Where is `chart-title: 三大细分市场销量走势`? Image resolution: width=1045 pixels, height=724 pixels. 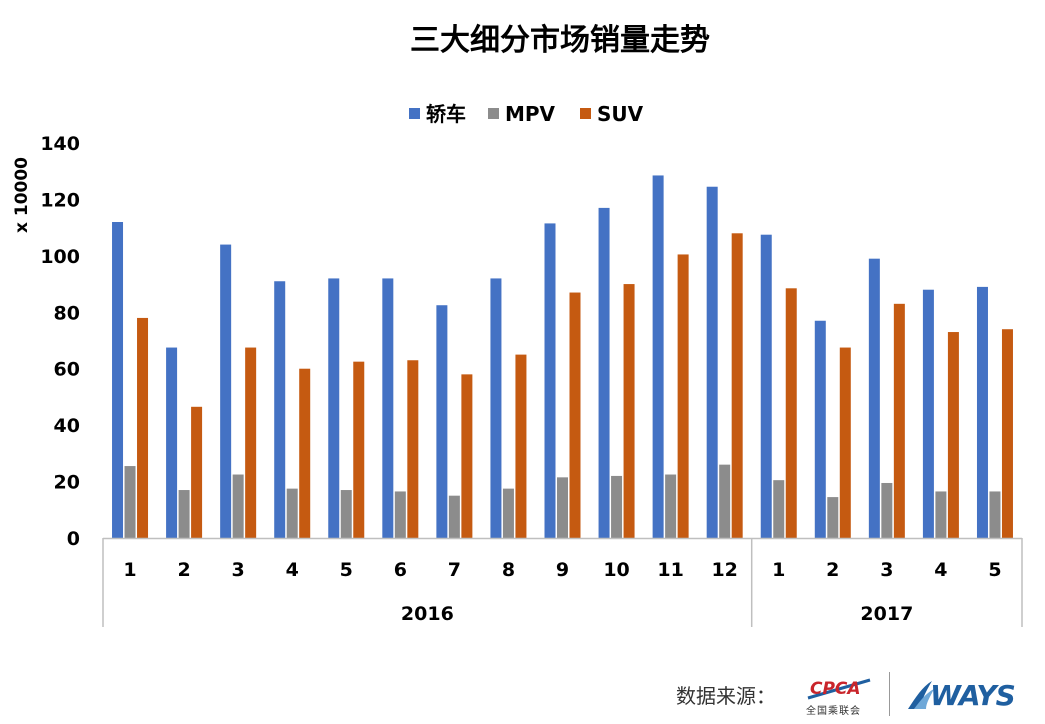
chart-title: 三大细分市场销量走势 is located at coordinates (560, 40).